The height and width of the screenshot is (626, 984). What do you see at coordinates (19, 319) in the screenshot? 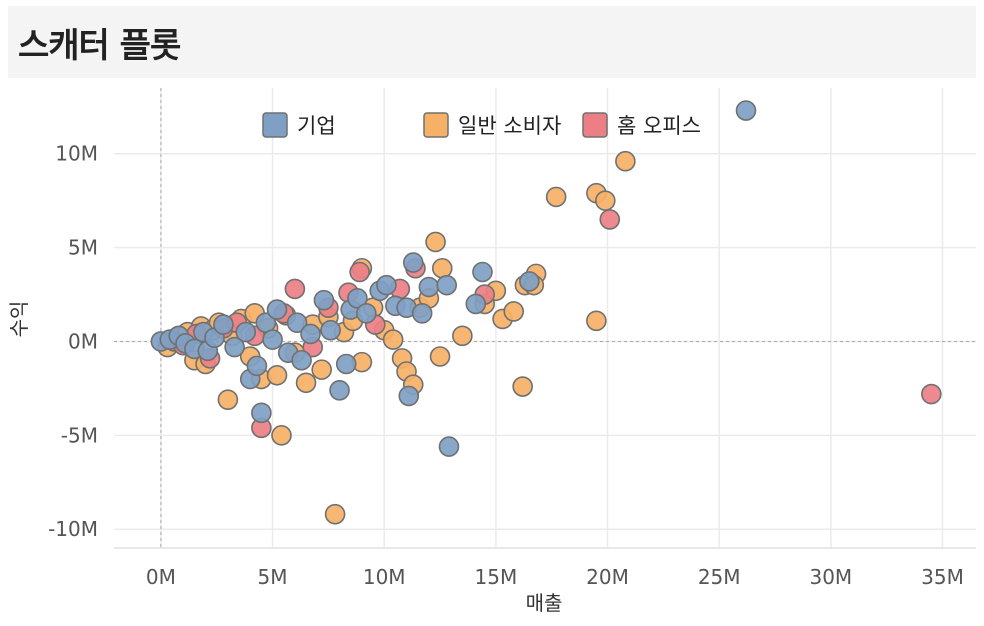
I see `y-axis-title: 수익` at bounding box center [19, 319].